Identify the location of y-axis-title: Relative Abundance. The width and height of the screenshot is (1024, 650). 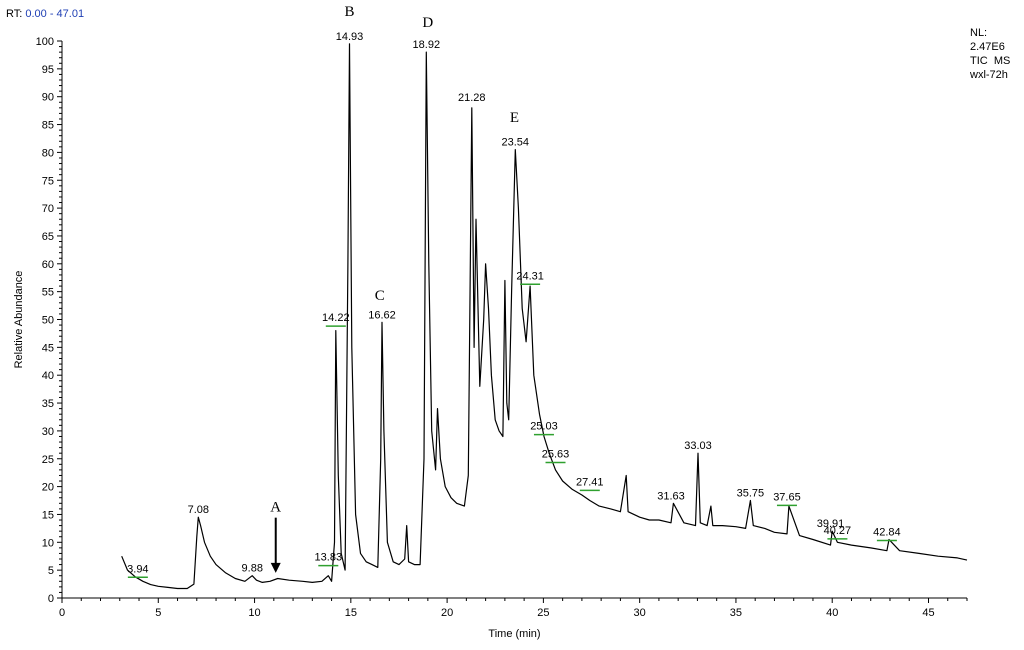
(19, 320).